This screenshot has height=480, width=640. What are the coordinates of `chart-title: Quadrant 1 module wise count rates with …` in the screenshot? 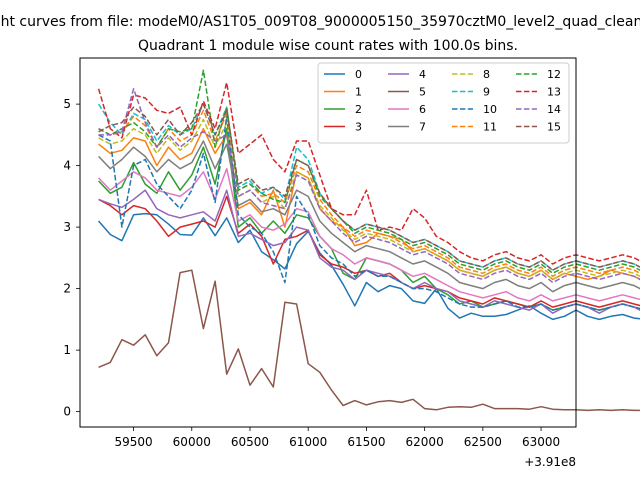 It's located at (328, 46).